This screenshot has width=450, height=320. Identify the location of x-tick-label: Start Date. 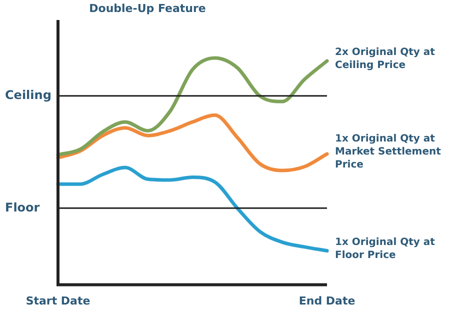
(58, 301).